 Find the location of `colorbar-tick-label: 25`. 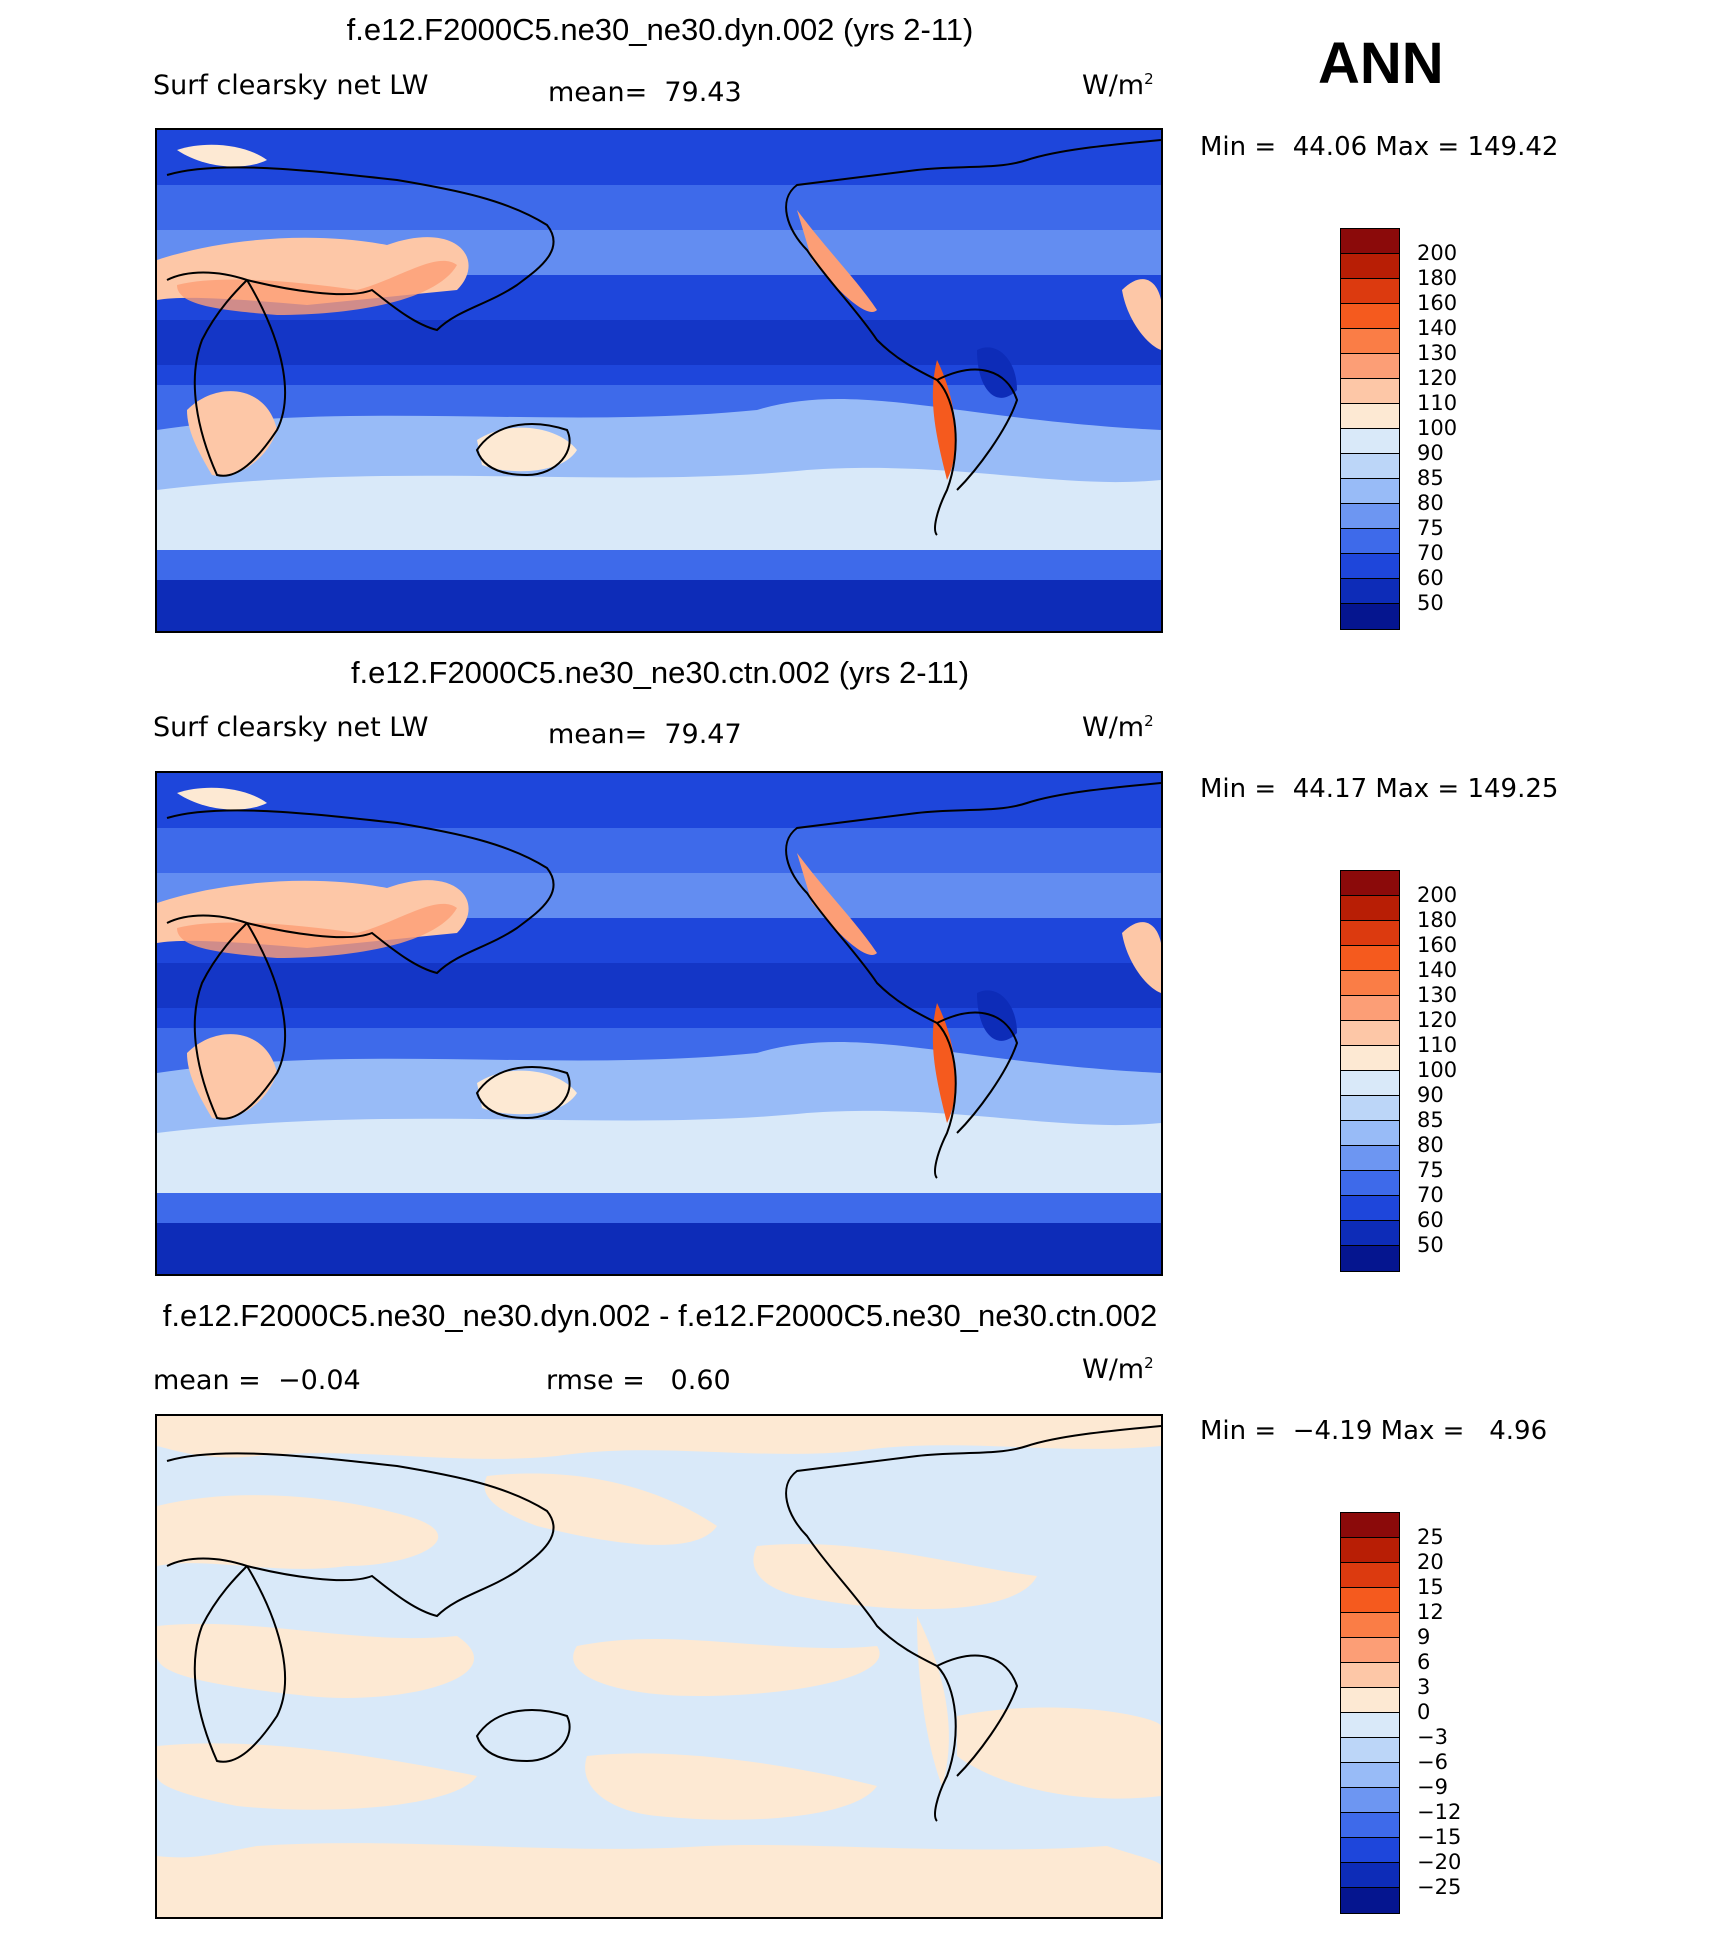

colorbar-tick-label: 25 is located at coordinates (1430, 1537).